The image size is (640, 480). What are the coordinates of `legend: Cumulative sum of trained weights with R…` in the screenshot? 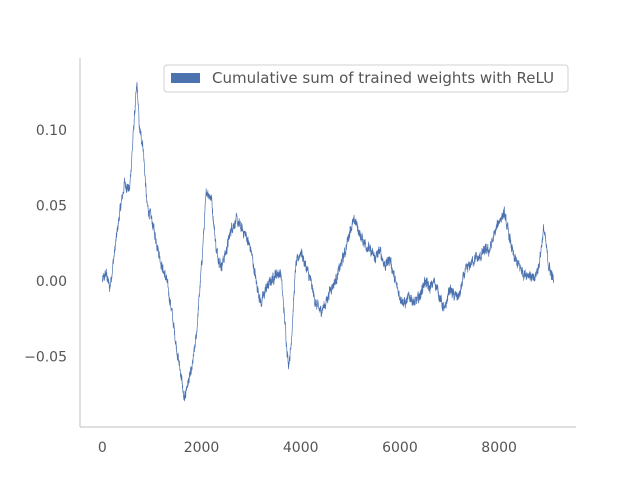 It's located at (366, 78).